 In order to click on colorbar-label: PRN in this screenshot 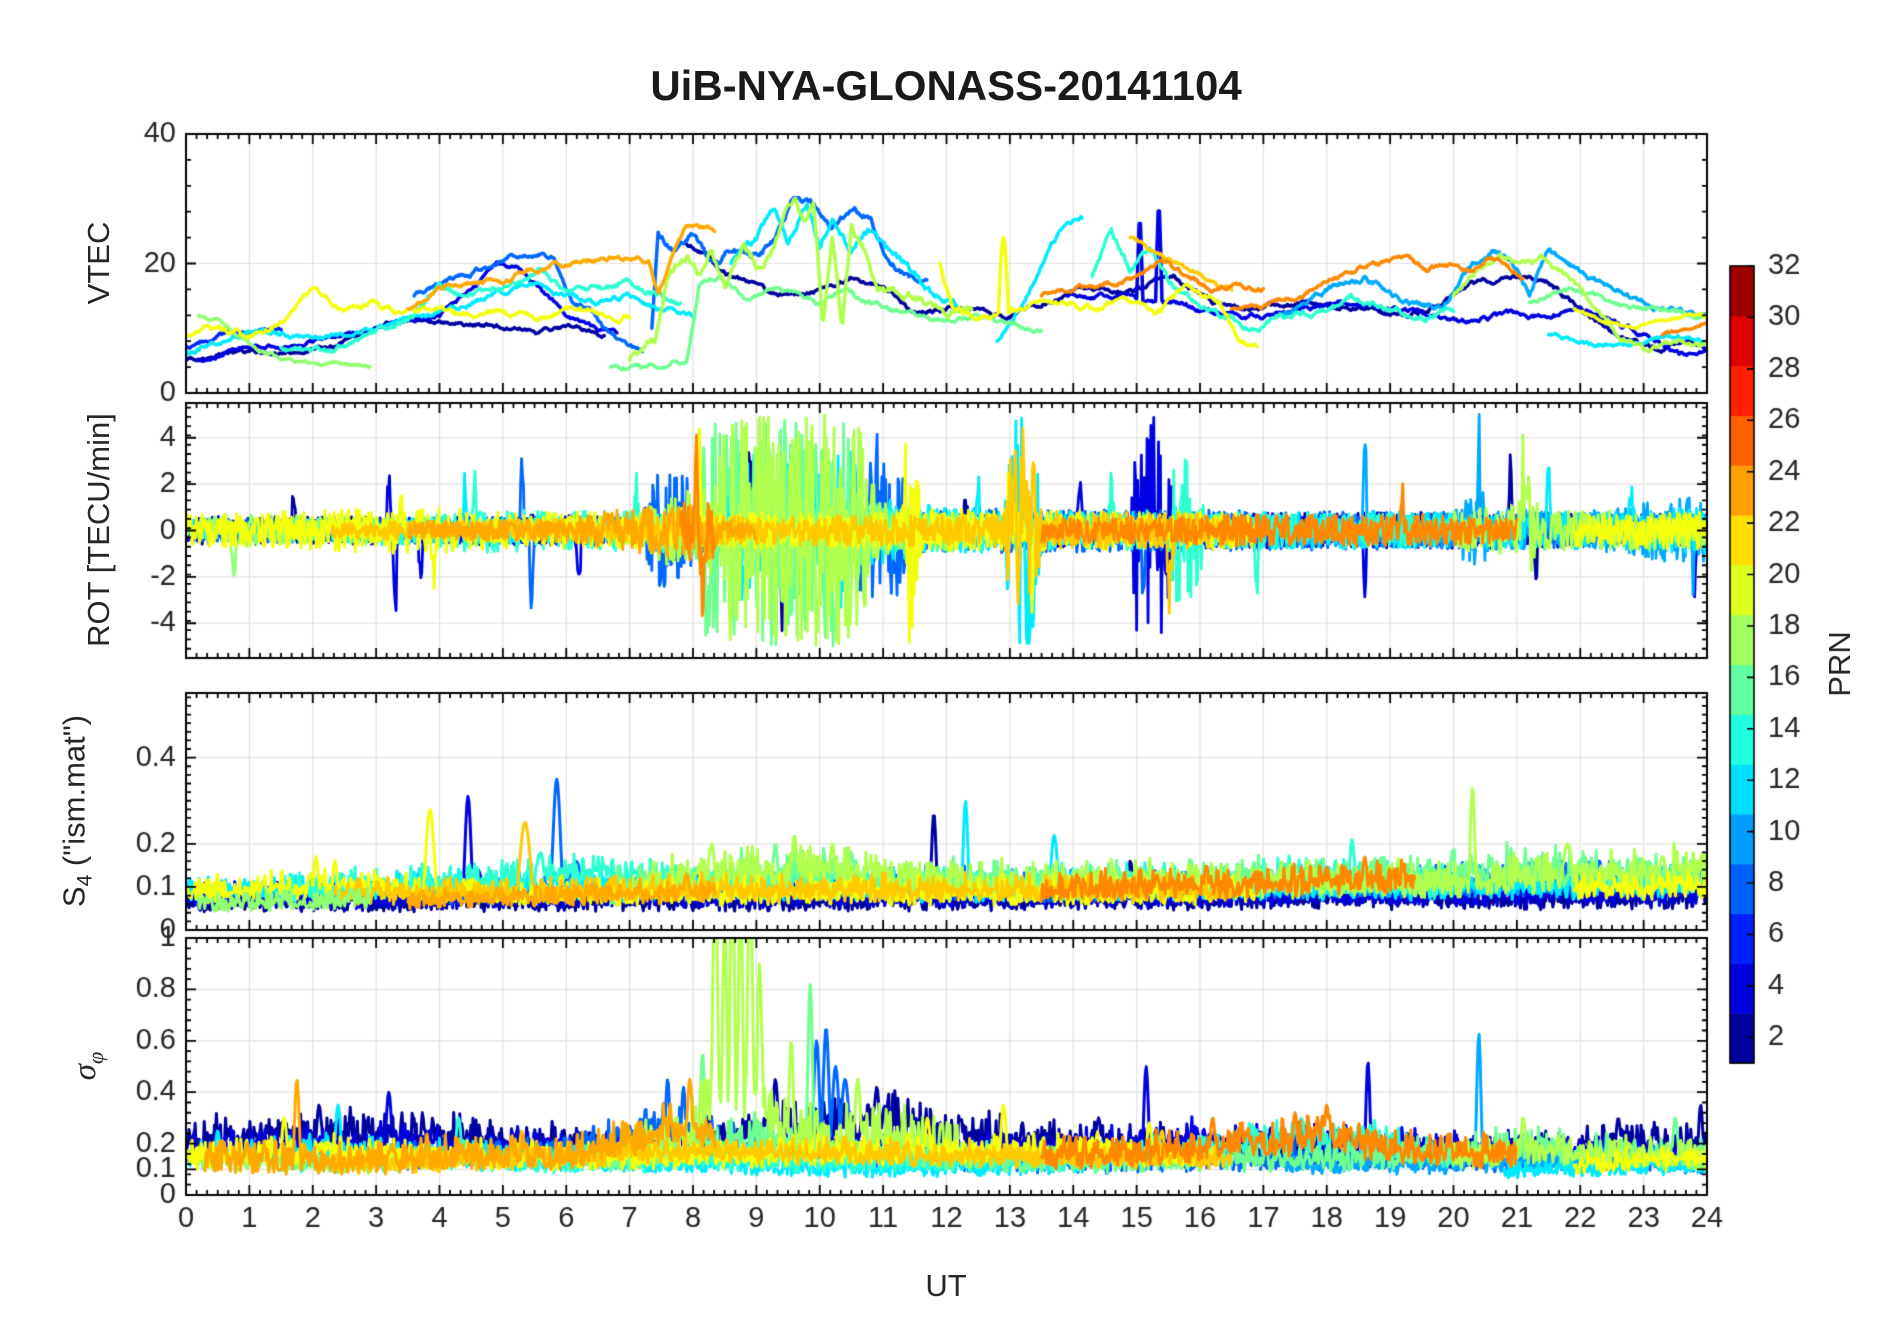, I will do `click(1839, 664)`.